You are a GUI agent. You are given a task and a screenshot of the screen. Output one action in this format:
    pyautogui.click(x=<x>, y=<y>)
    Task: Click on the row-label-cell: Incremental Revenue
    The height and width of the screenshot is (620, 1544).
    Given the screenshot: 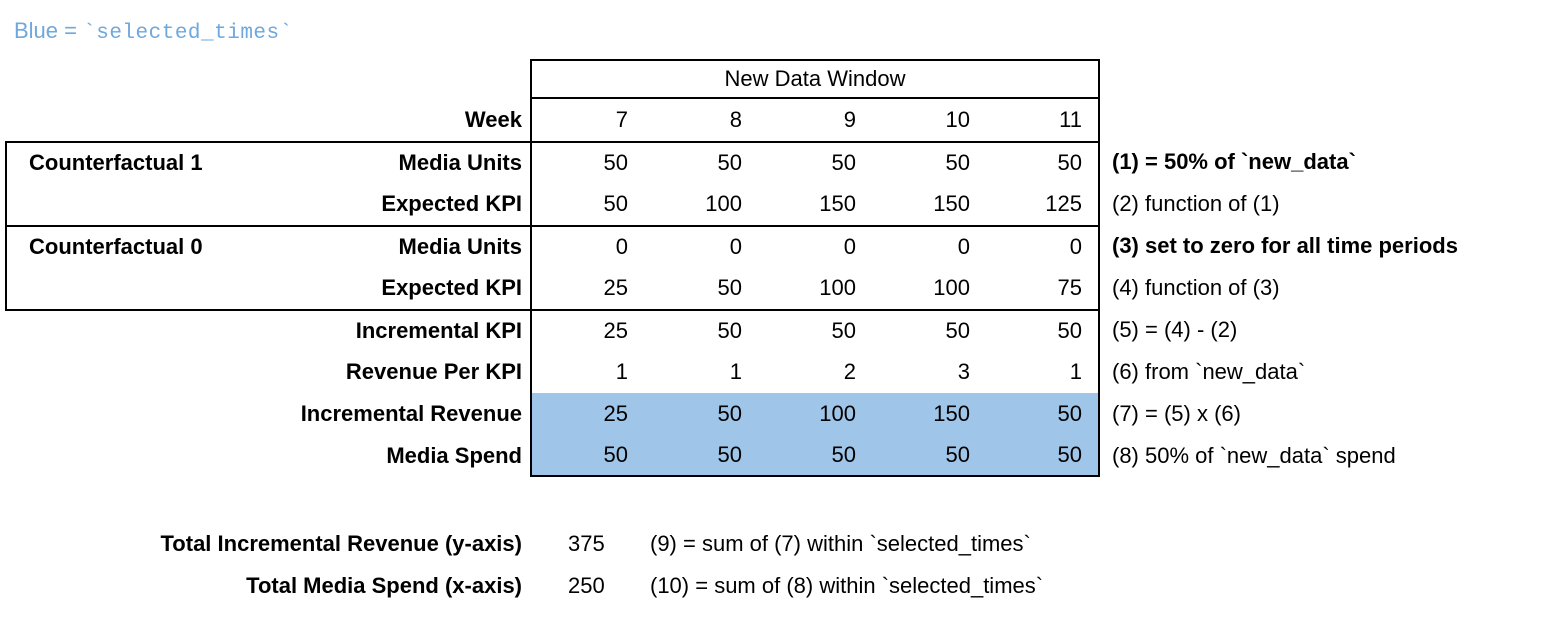 What is the action you would take?
    pyautogui.click(x=267, y=414)
    